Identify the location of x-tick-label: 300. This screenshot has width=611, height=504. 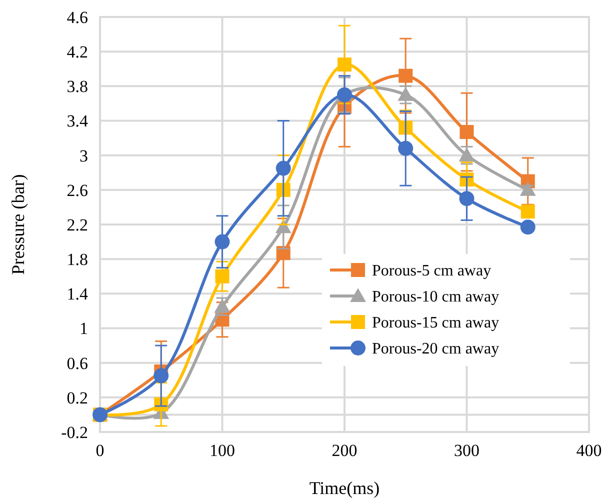
(467, 450).